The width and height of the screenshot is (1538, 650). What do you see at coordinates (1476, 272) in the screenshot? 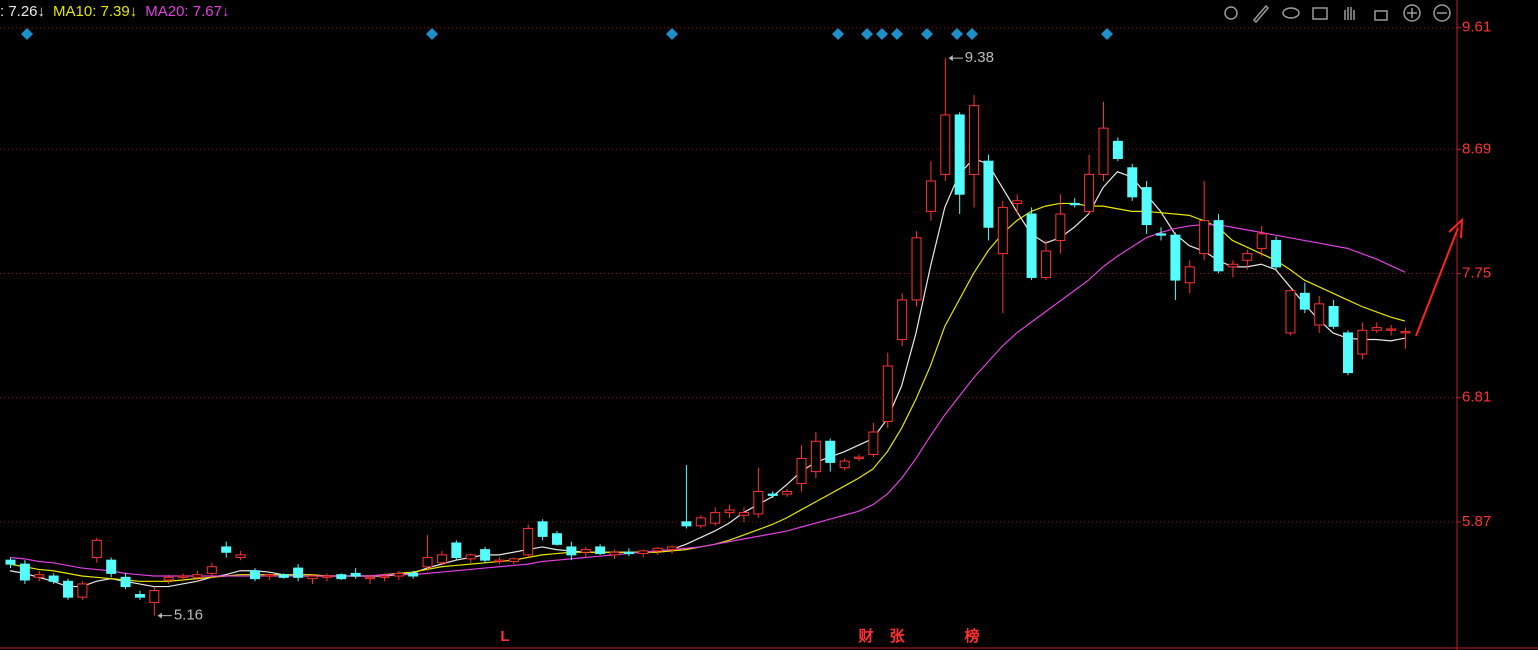
I see `y-tick-label: 7.75` at bounding box center [1476, 272].